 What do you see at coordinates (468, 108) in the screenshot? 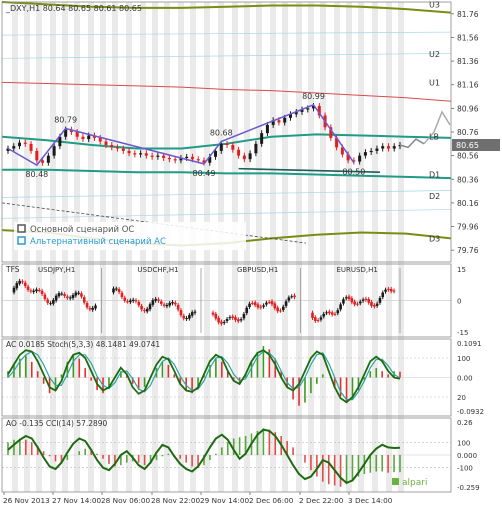
I see `y-tick-label: 80.96` at bounding box center [468, 108].